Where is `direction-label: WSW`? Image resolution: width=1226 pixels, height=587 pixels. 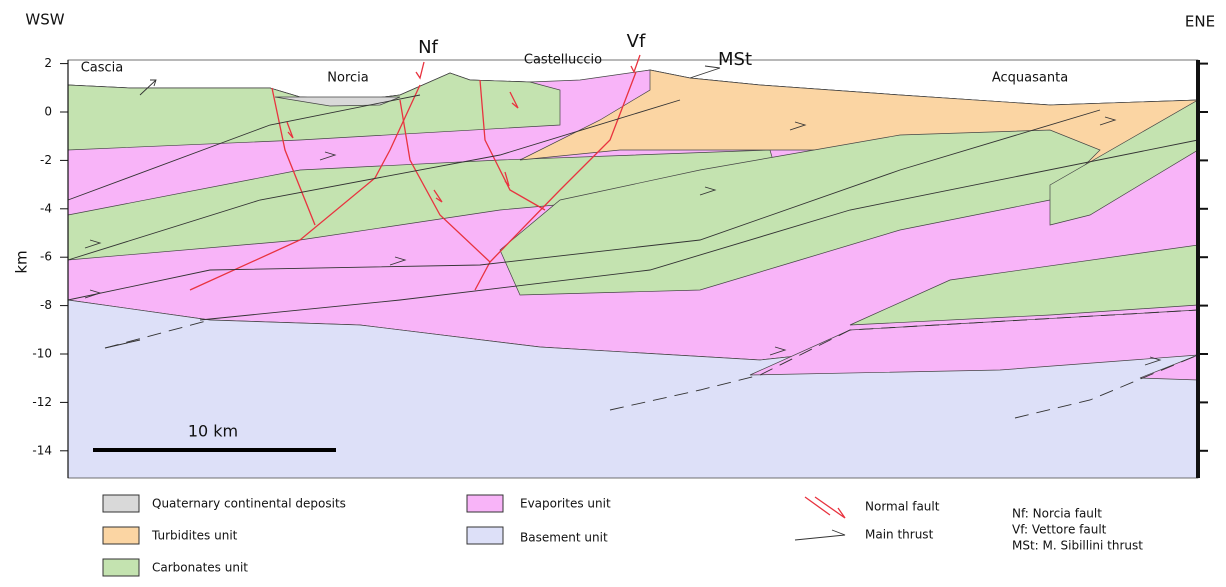 direction-label: WSW is located at coordinates (44, 20).